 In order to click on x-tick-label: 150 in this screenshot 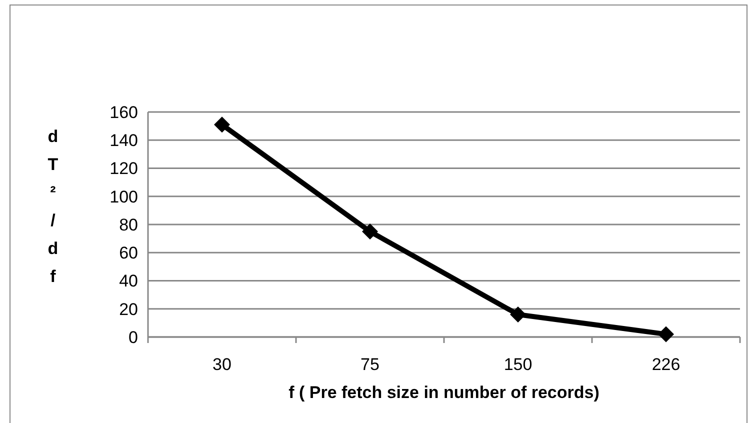, I will do `click(518, 364)`.